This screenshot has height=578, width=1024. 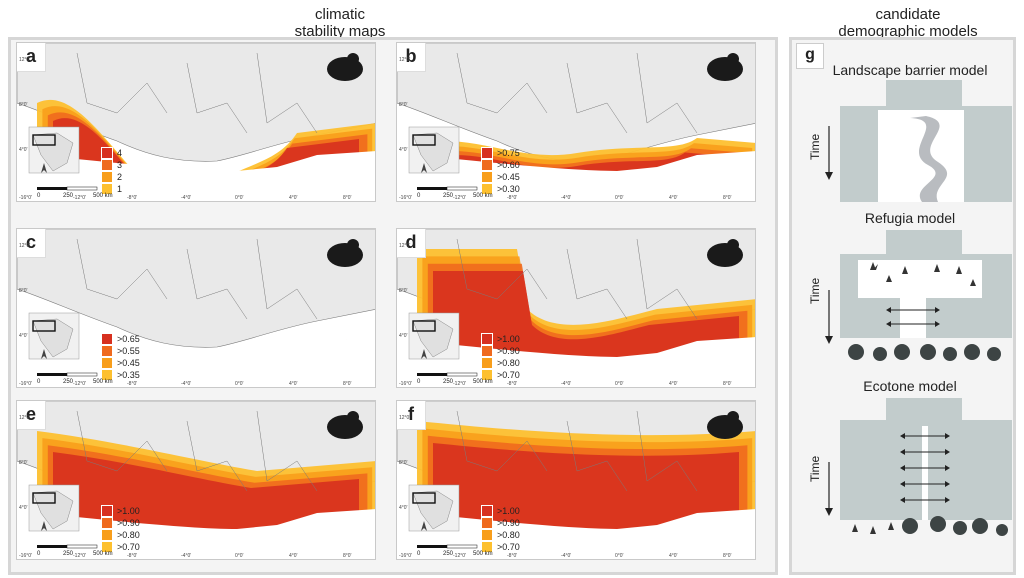 What do you see at coordinates (120, 189) in the screenshot?
I see `legend-label: 1` at bounding box center [120, 189].